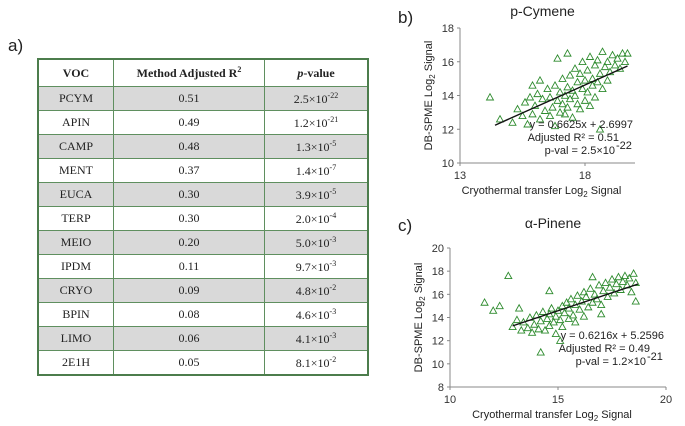 The height and width of the screenshot is (426, 685). What do you see at coordinates (75, 242) in the screenshot?
I see `cell-voc: MEIO` at bounding box center [75, 242].